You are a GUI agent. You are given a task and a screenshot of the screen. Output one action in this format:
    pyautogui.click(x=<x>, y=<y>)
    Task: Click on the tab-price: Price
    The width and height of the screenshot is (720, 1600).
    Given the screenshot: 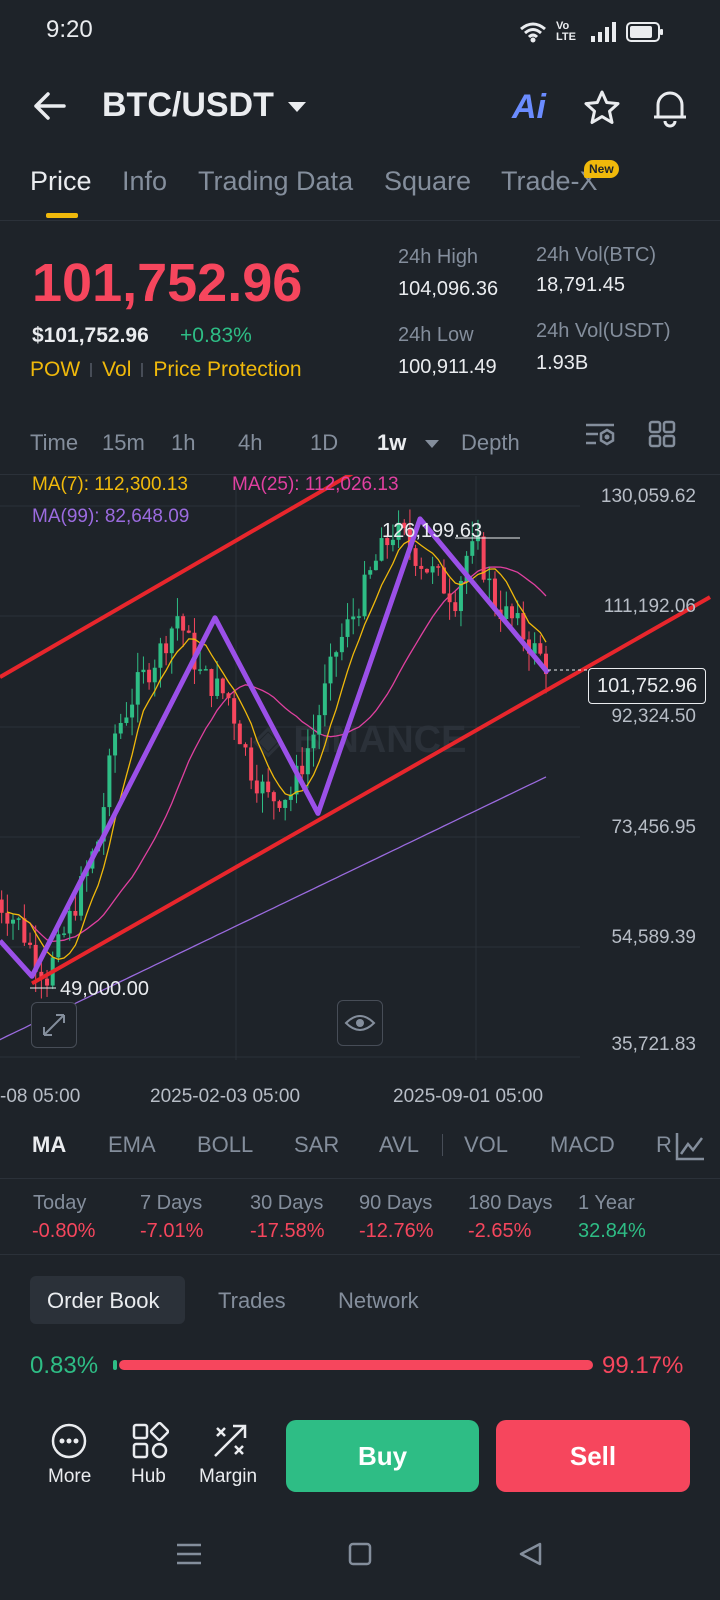 What is the action you would take?
    pyautogui.click(x=61, y=181)
    